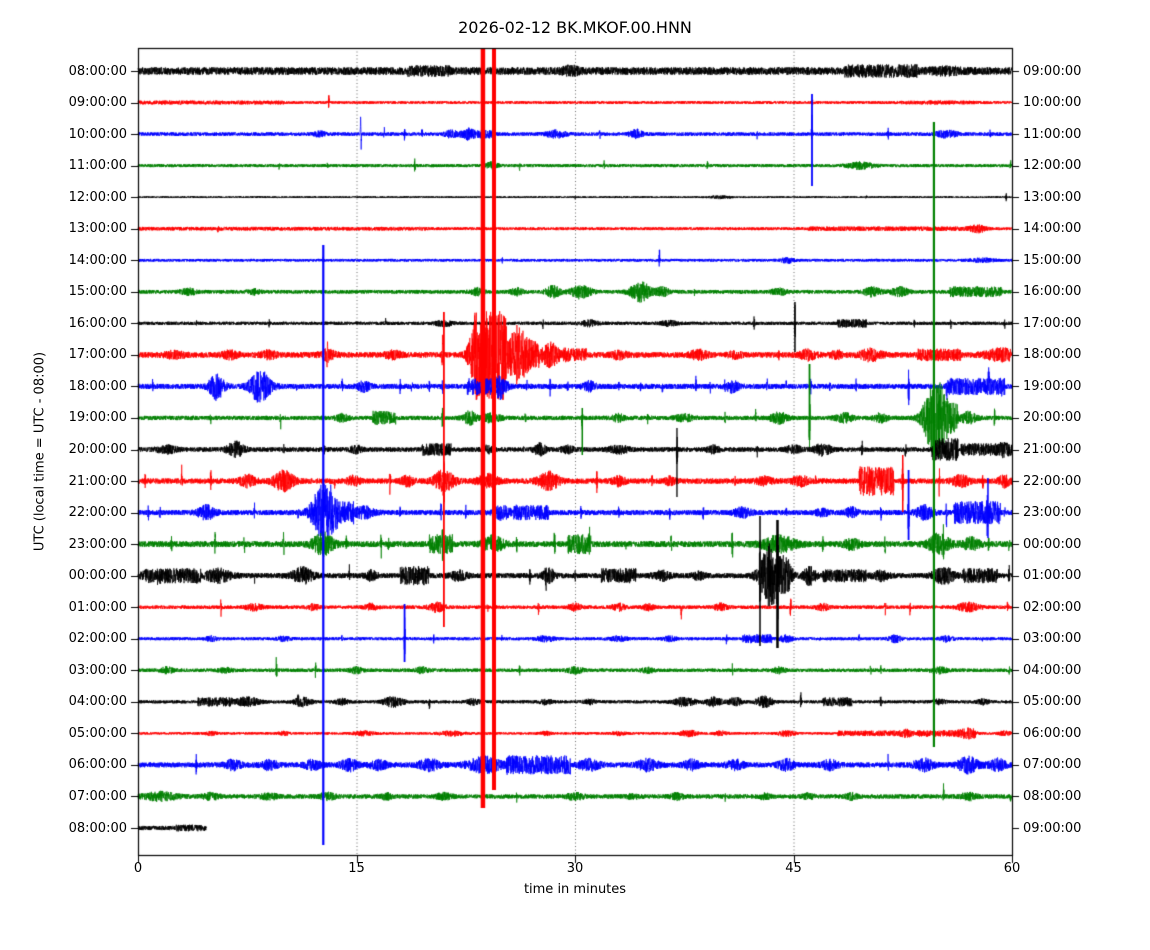  What do you see at coordinates (97, 513) in the screenshot?
I see `row-left-time-label: 22:00:00` at bounding box center [97, 513].